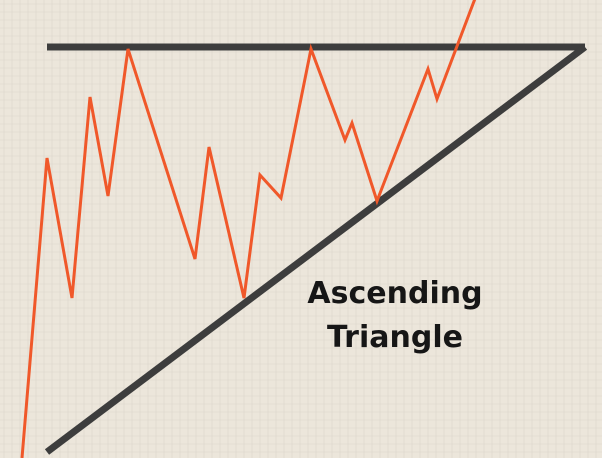 Image resolution: width=602 pixels, height=458 pixels. What do you see at coordinates (395, 337) in the screenshot?
I see `pattern-label-line-2: Triangle` at bounding box center [395, 337].